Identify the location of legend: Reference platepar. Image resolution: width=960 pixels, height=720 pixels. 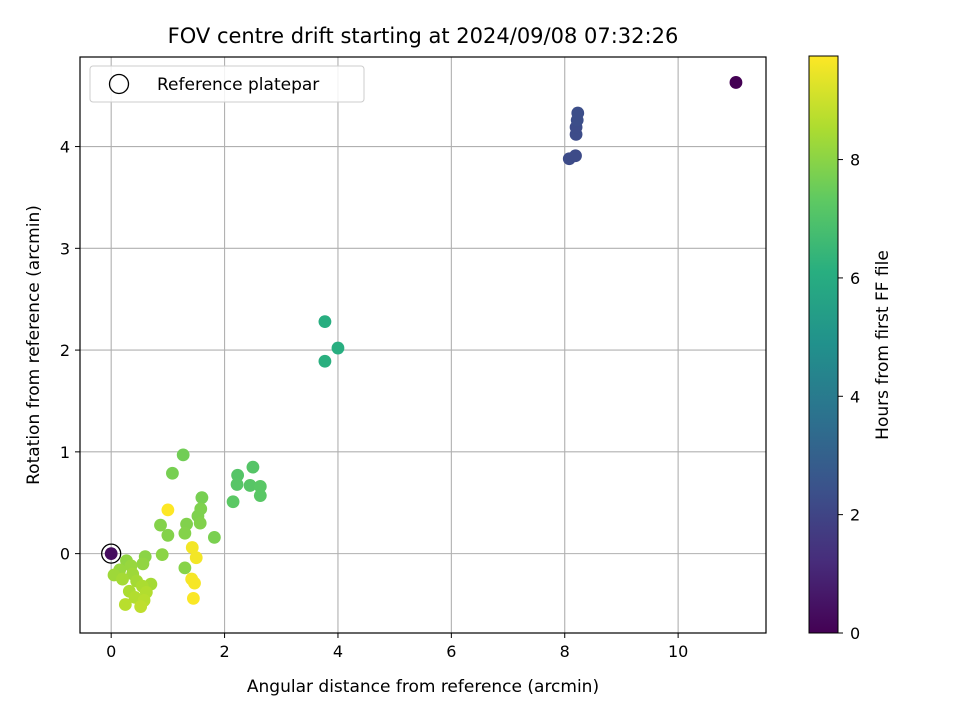
(227, 84).